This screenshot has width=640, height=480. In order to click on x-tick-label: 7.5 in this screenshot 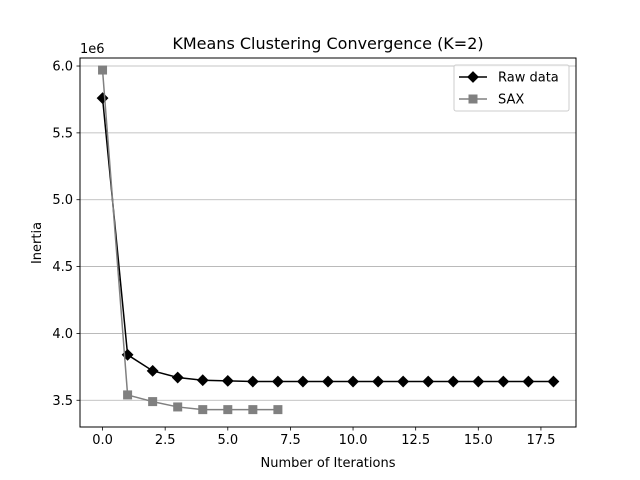, I will do `click(290, 440)`.